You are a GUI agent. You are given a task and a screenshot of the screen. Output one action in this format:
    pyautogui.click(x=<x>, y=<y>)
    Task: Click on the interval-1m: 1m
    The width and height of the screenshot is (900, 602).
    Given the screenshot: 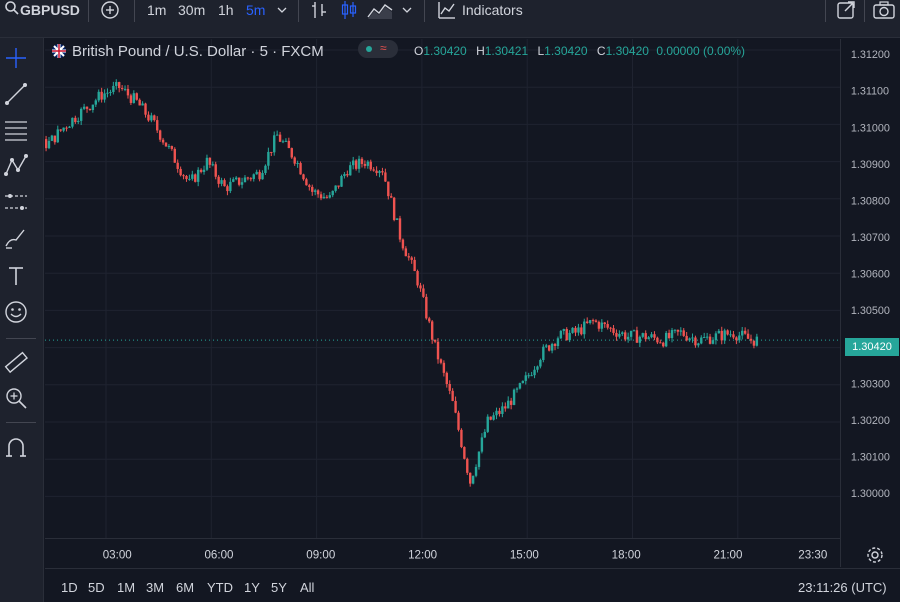 What is the action you would take?
    pyautogui.click(x=157, y=10)
    